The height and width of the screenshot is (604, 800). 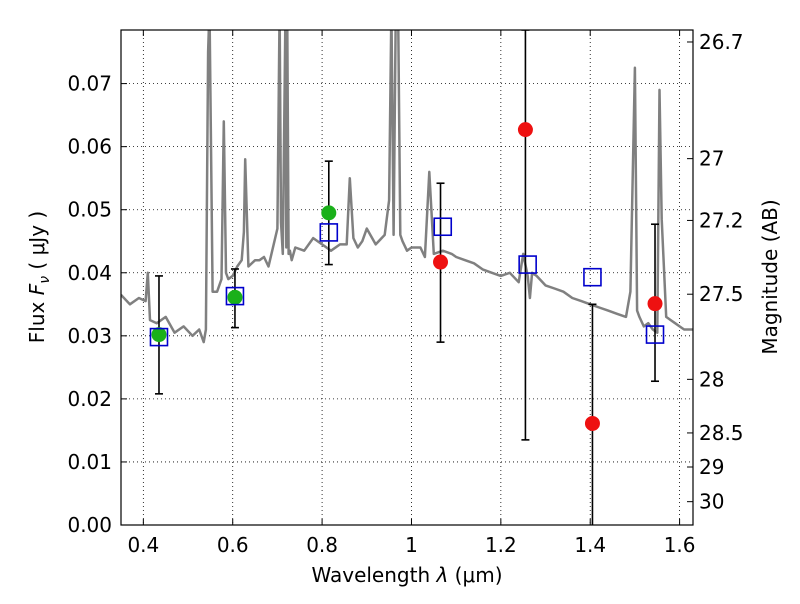 I want to click on right-tick-label: 27, so click(x=711, y=159).